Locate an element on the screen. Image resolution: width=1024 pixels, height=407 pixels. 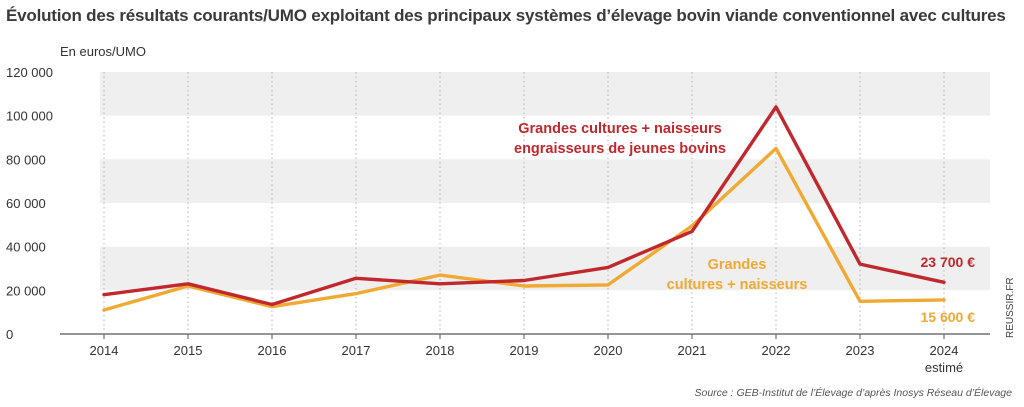
x-tick-label: 2014 is located at coordinates (104, 350).